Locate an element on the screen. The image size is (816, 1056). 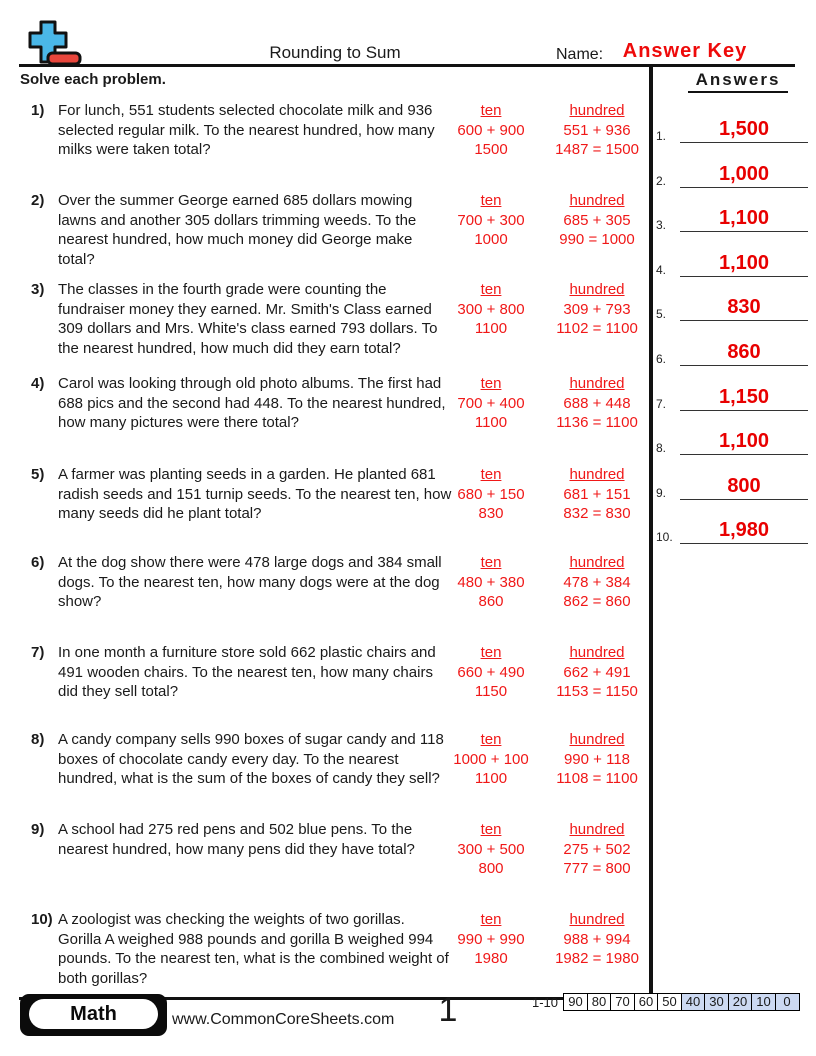
ten-expression: 660 + 490 is located at coordinates (491, 672).